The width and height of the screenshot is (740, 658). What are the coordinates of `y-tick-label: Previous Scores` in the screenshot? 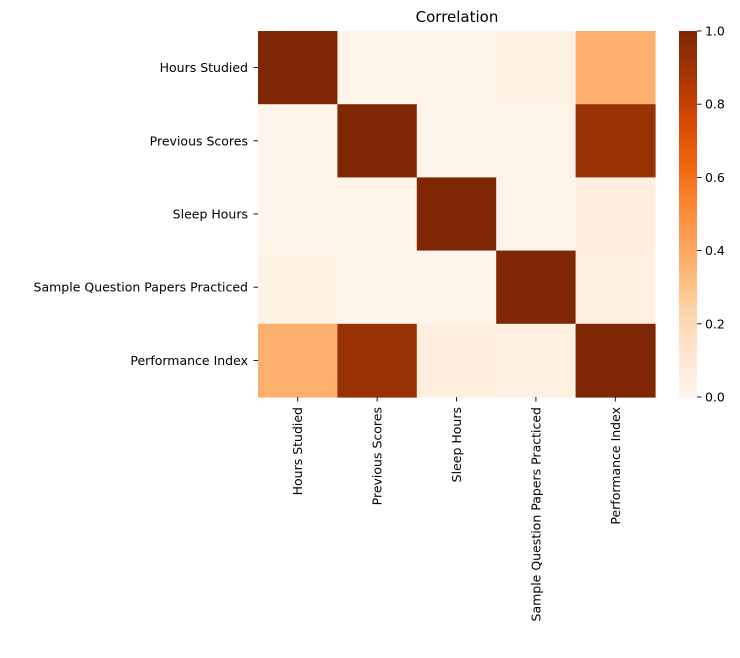 It's located at (199, 140).